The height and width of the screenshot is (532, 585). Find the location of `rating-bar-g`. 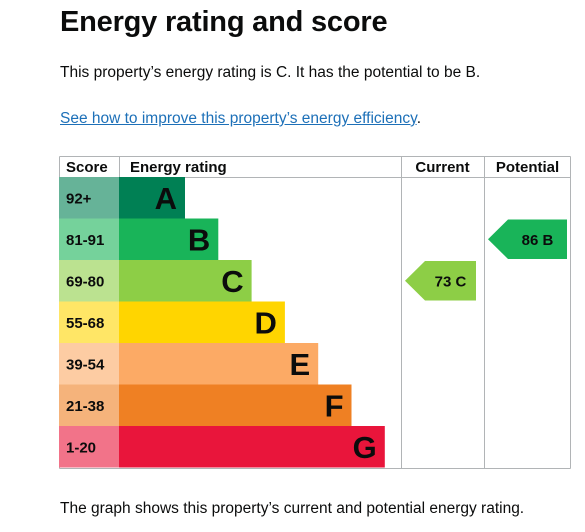

rating-bar-g is located at coordinates (252, 447).